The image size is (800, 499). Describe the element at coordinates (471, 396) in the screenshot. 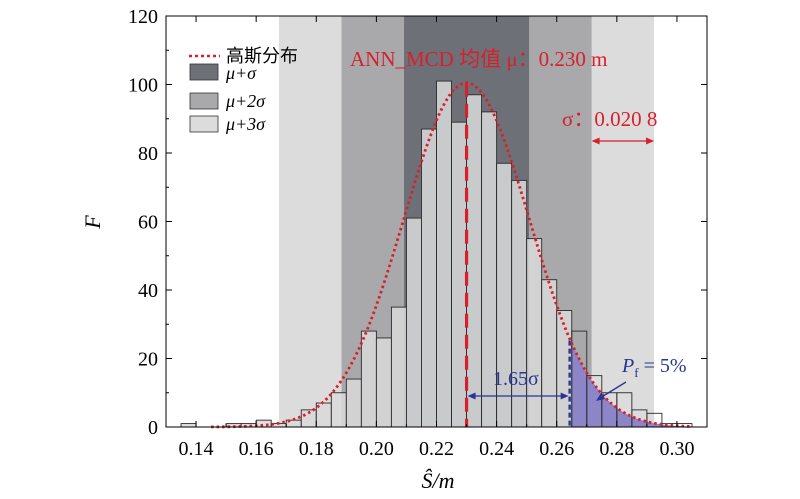

I see `span-arrow-head-left` at that location.